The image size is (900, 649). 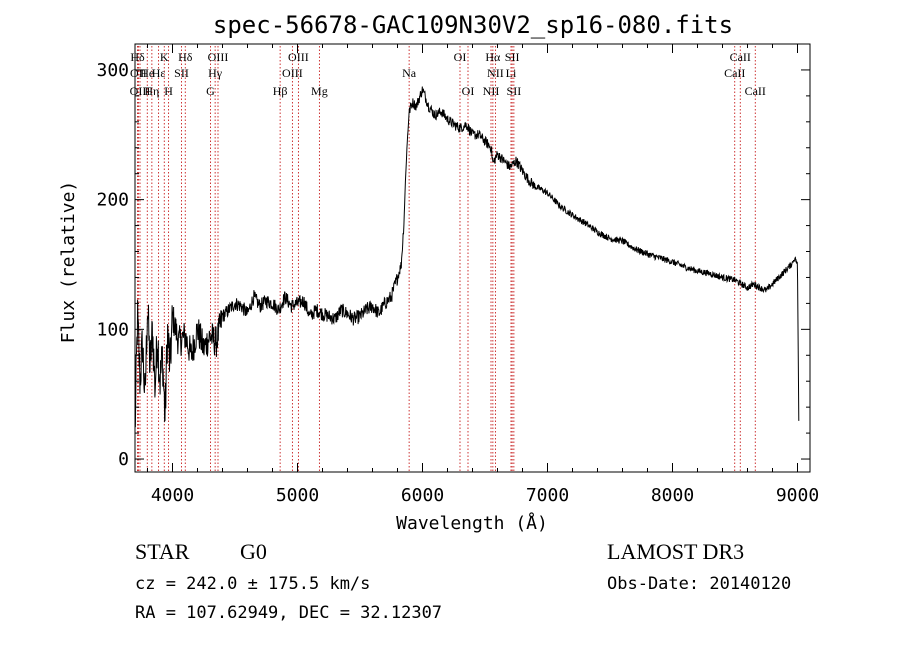 What do you see at coordinates (409, 73) in the screenshot?
I see `line-label: Na` at bounding box center [409, 73].